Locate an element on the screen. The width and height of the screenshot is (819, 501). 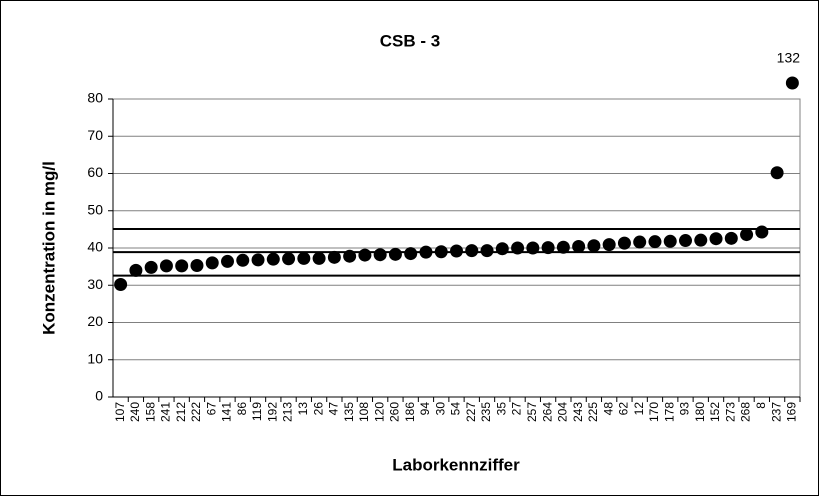
x-tick-label: 62 is located at coordinates (624, 409).